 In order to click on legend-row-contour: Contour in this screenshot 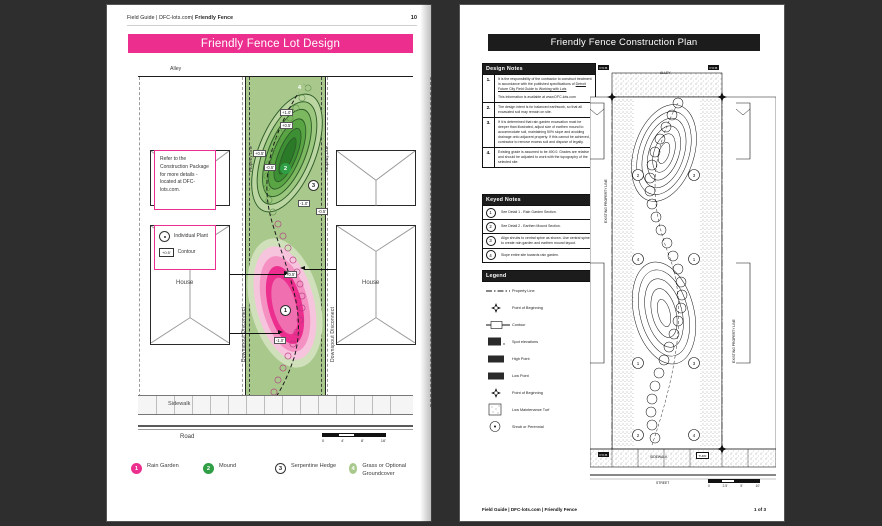, I will do `click(539, 324)`.